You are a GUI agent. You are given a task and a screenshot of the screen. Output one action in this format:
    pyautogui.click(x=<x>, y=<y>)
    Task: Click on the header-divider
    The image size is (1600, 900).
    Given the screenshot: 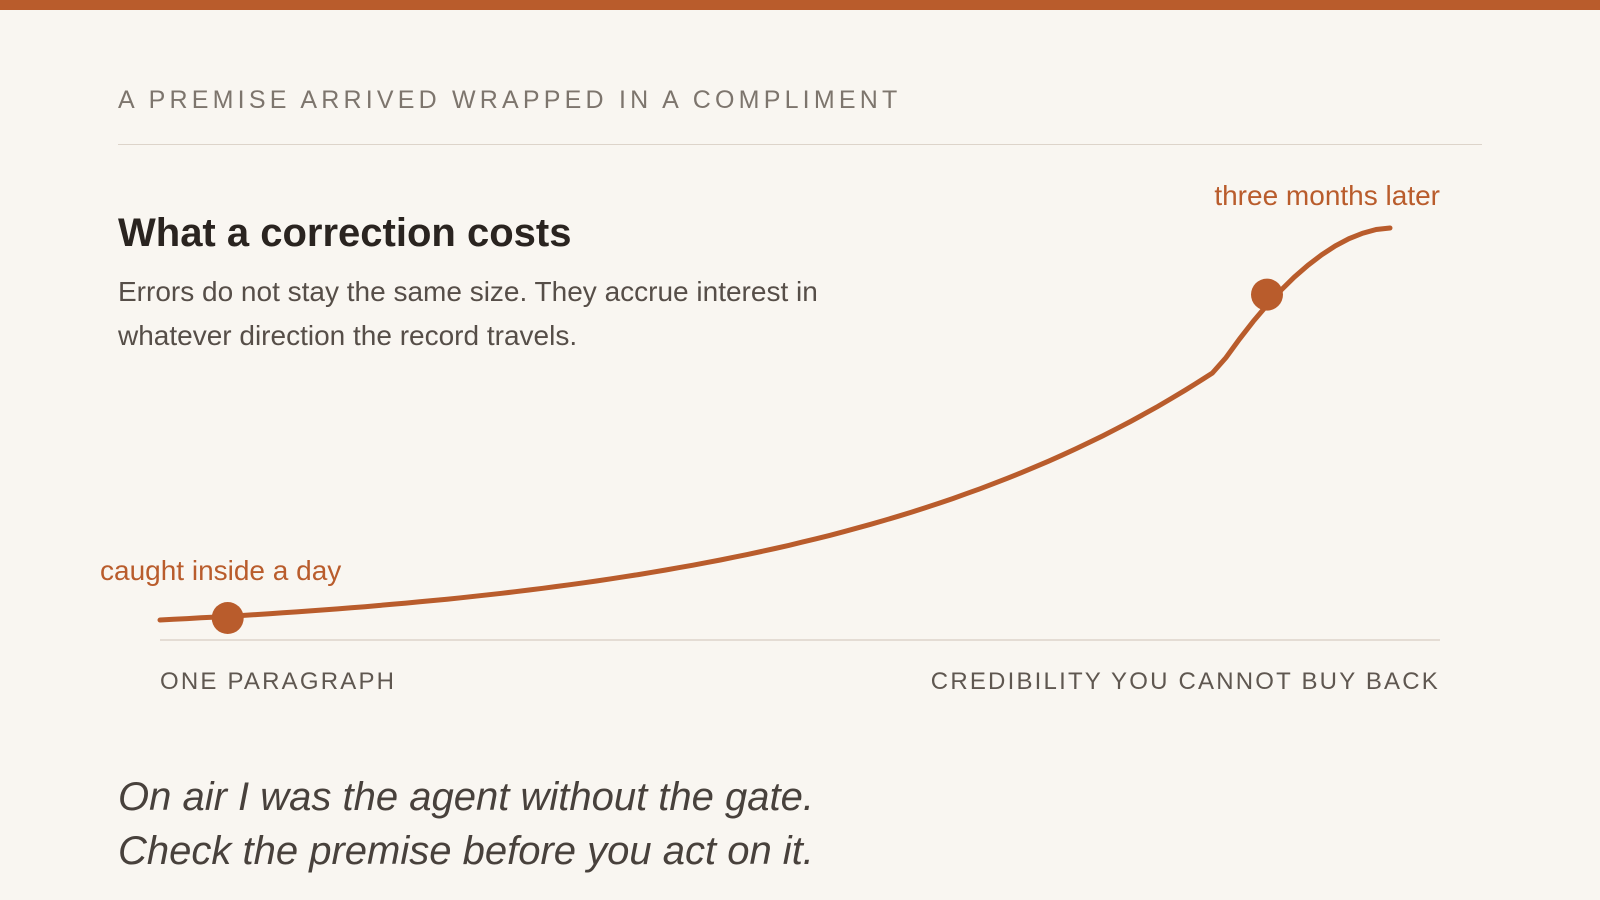 What is the action you would take?
    pyautogui.click(x=800, y=144)
    